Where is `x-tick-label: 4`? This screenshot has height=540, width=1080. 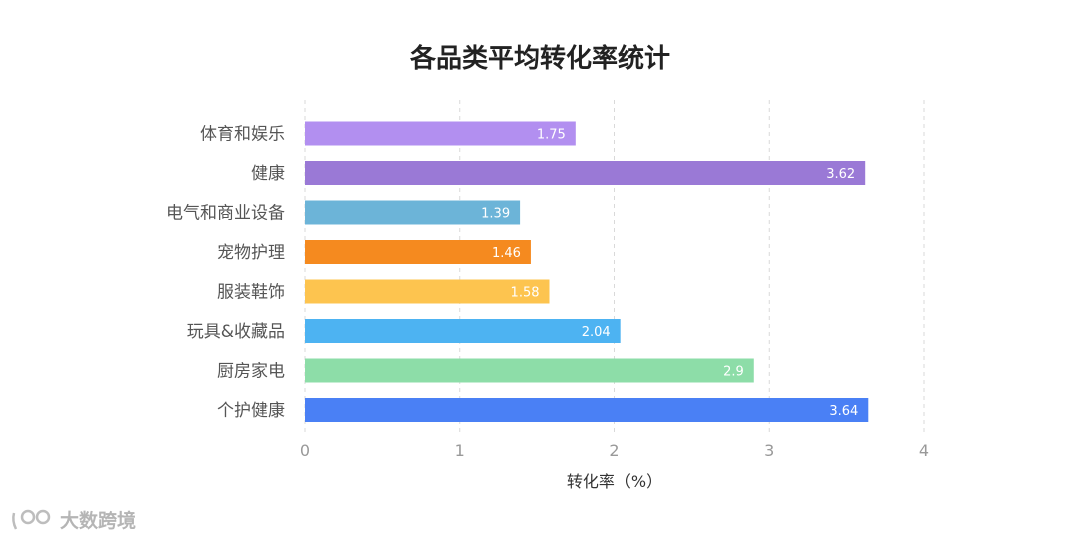 x-tick-label: 4 is located at coordinates (924, 450).